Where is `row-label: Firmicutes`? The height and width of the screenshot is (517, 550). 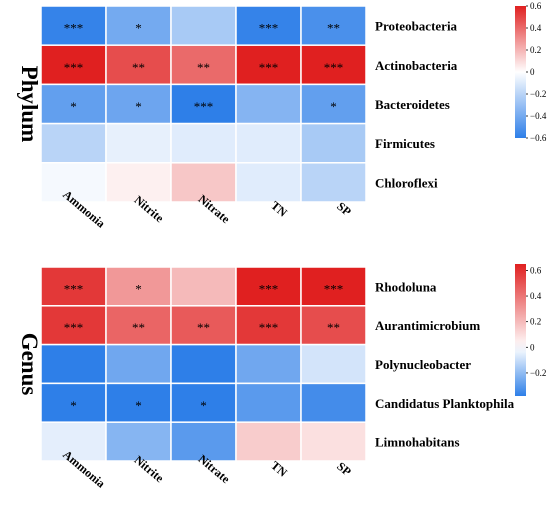
row-label: Firmicutes is located at coordinates (405, 143).